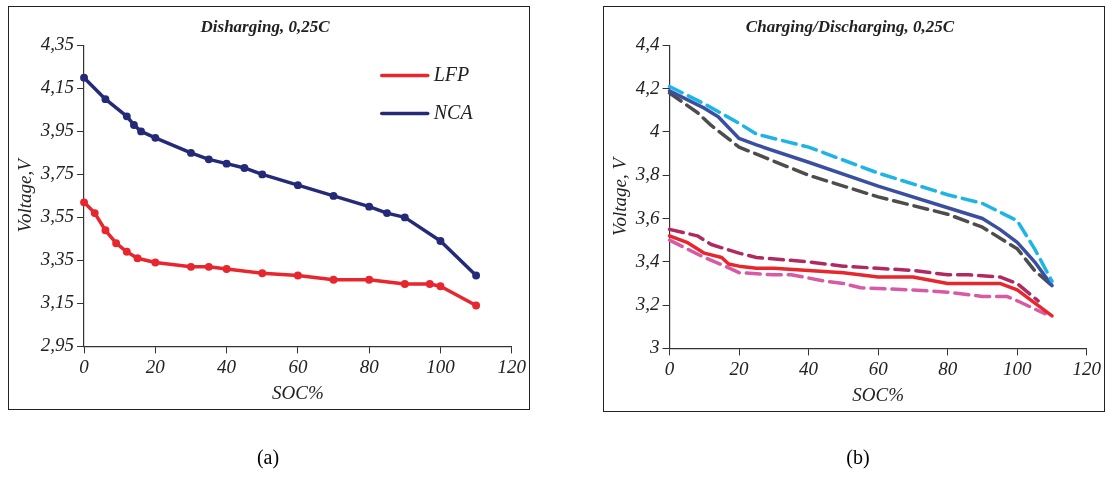 The height and width of the screenshot is (477, 1106). What do you see at coordinates (453, 111) in the screenshot?
I see `legend-label: NCA` at bounding box center [453, 111].